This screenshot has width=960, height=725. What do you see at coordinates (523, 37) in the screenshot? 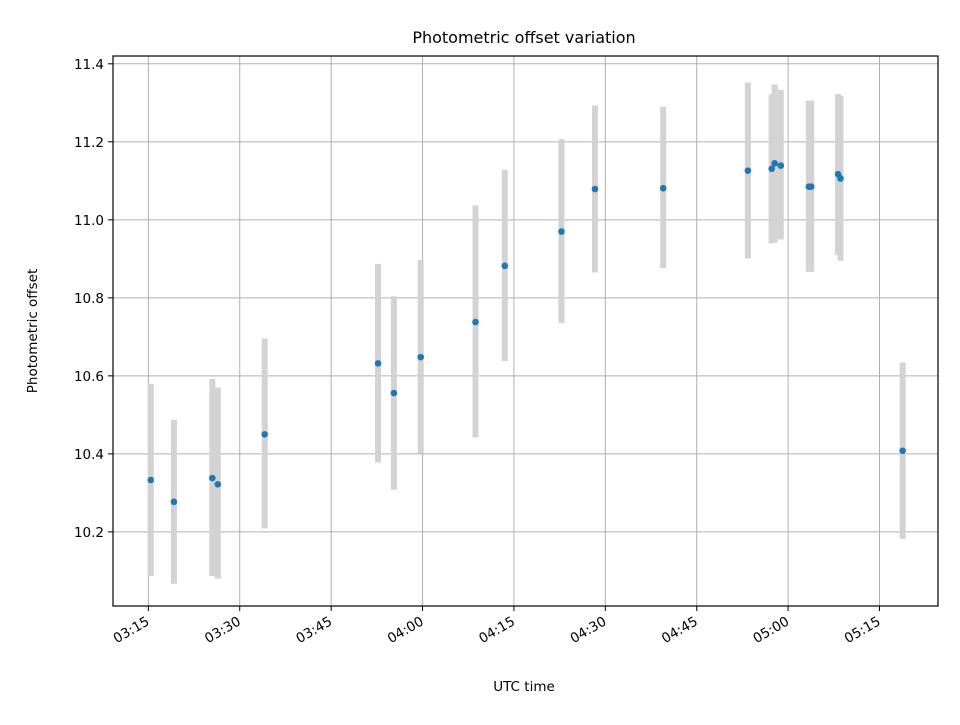
I see `chart-title: Photometric offset variation` at bounding box center [523, 37].